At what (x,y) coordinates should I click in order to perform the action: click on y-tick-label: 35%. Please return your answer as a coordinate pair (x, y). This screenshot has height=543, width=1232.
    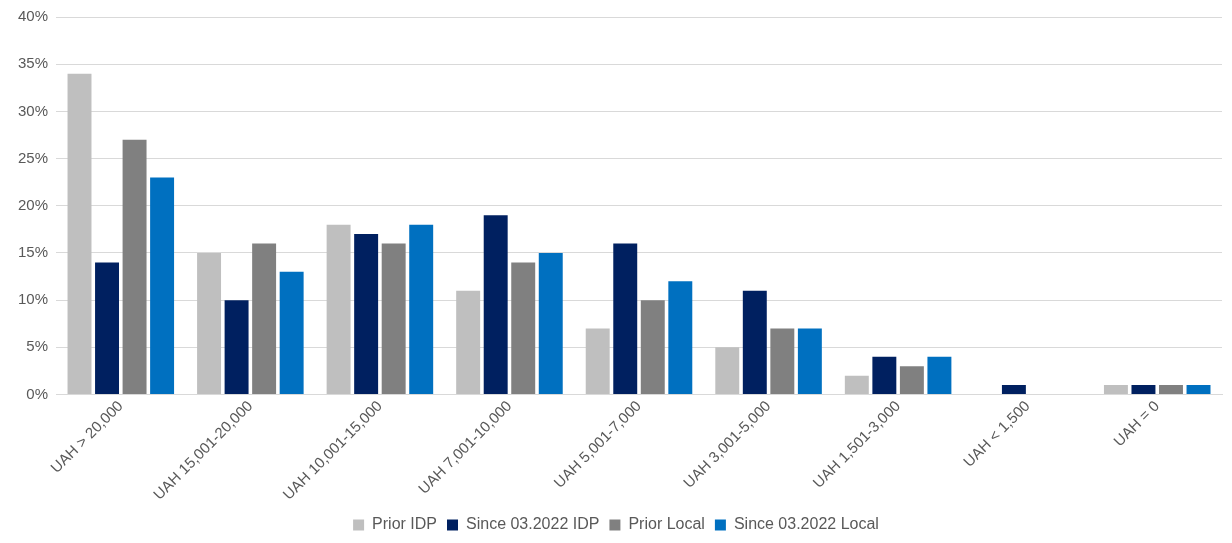
    Looking at the image, I should click on (33, 63).